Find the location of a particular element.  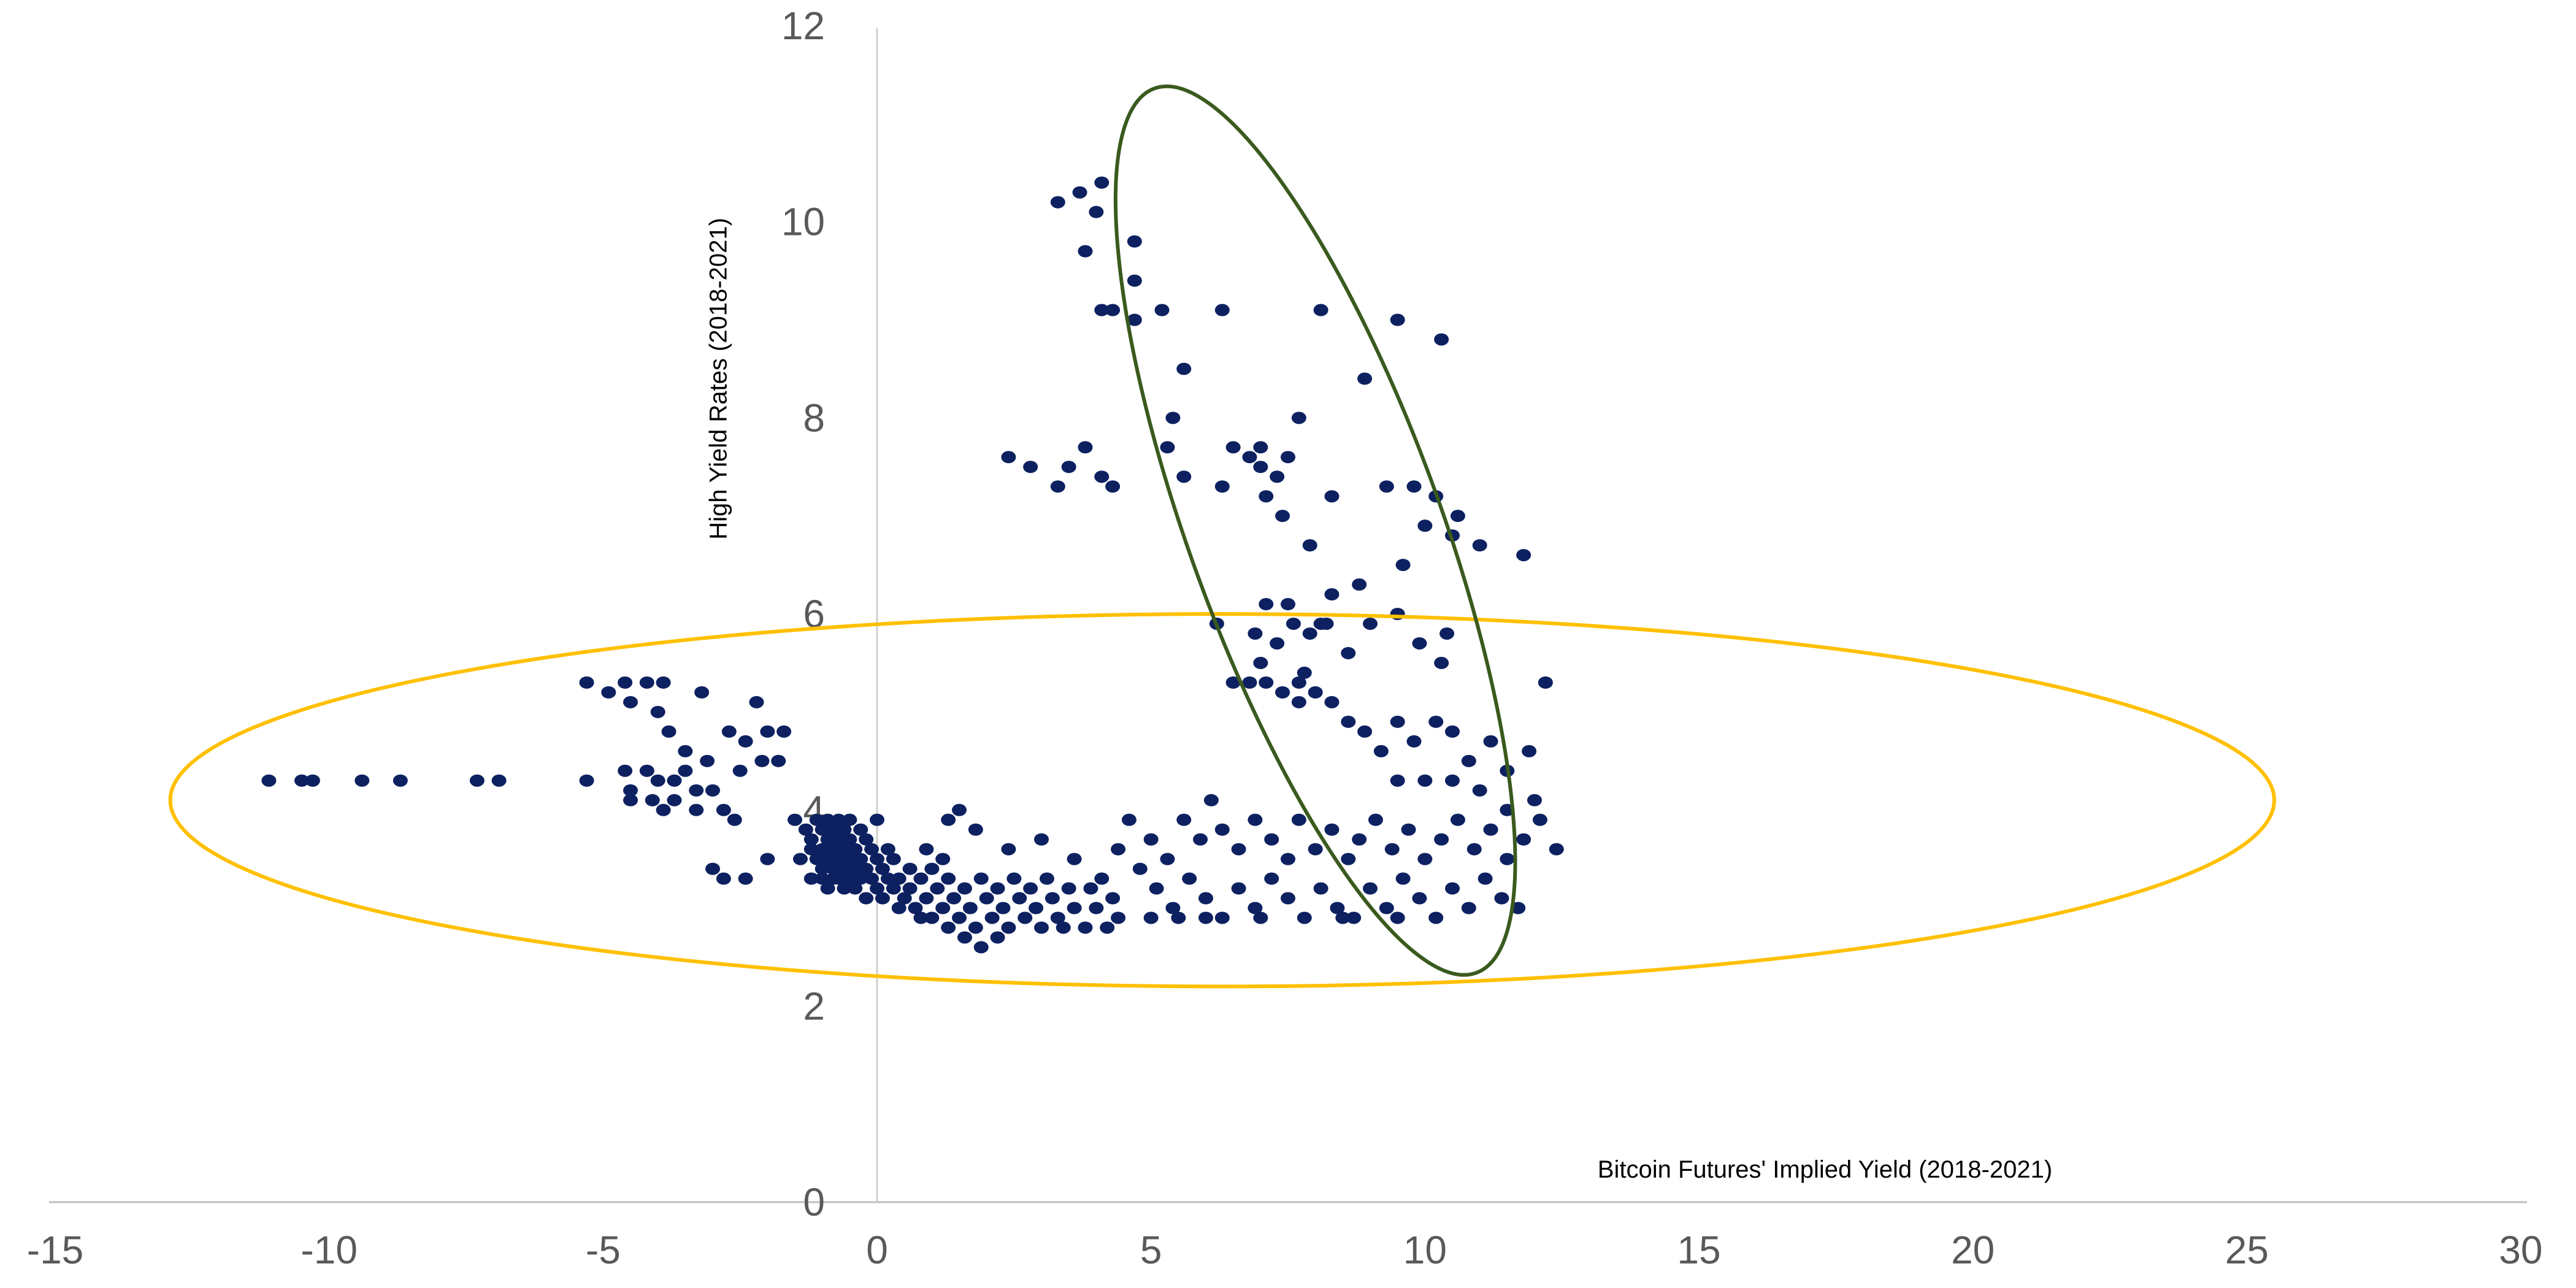

y-tick-label: 8 is located at coordinates (814, 418).